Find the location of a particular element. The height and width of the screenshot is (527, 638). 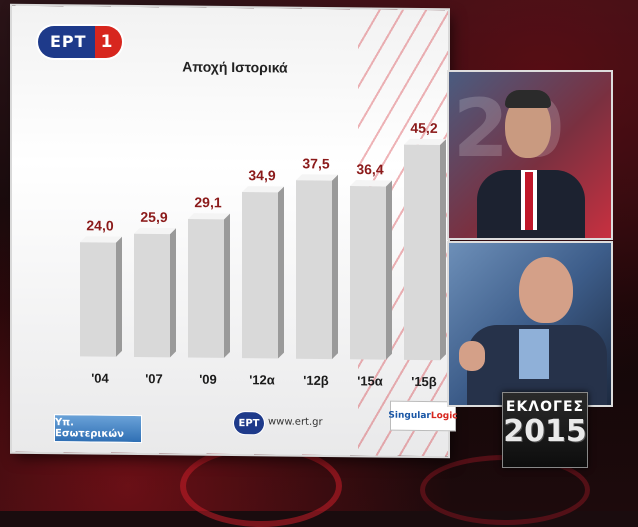

floor-ring-decoration is located at coordinates (261, 486).